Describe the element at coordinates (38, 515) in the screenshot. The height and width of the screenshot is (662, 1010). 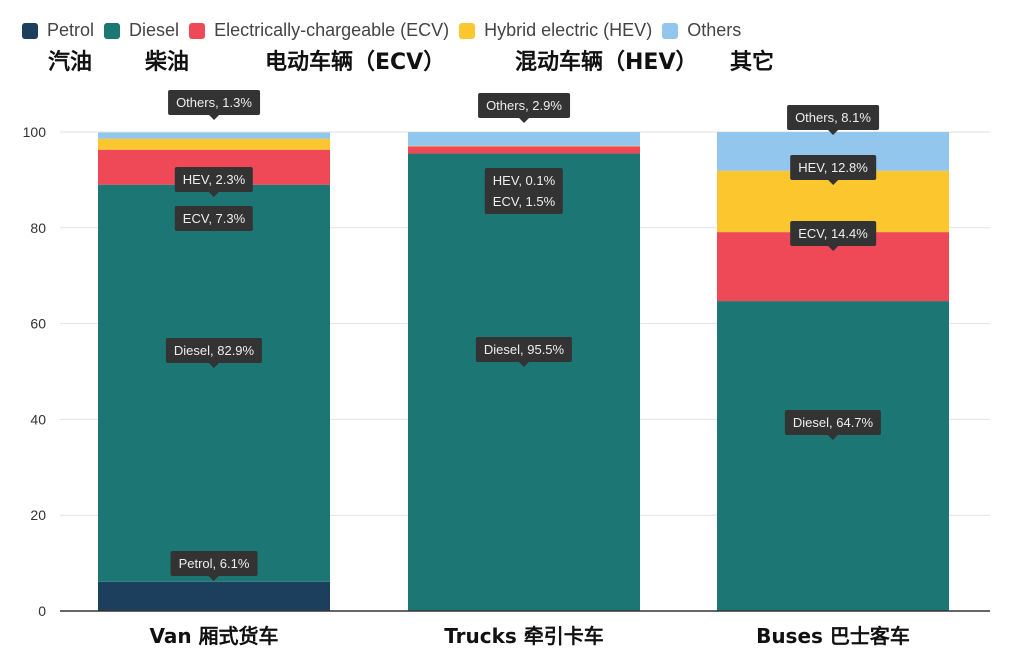
I see `y-tick-label: 20` at that location.